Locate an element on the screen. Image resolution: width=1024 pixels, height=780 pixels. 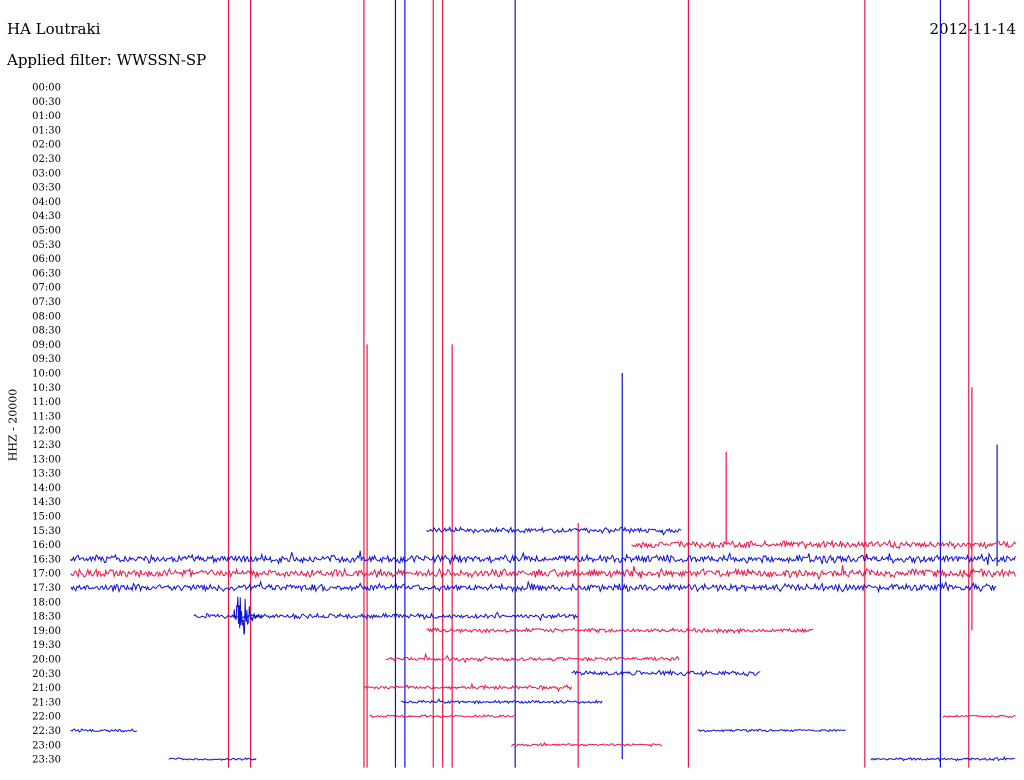
row-tick-label: 07:00 is located at coordinates (46, 288).